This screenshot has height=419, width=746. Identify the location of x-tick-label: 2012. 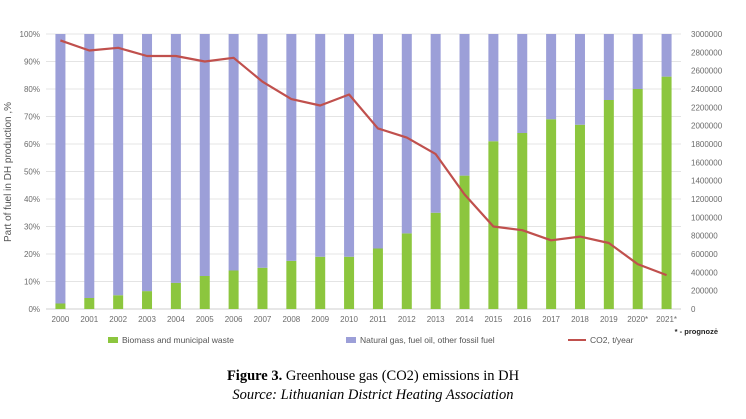
(407, 319).